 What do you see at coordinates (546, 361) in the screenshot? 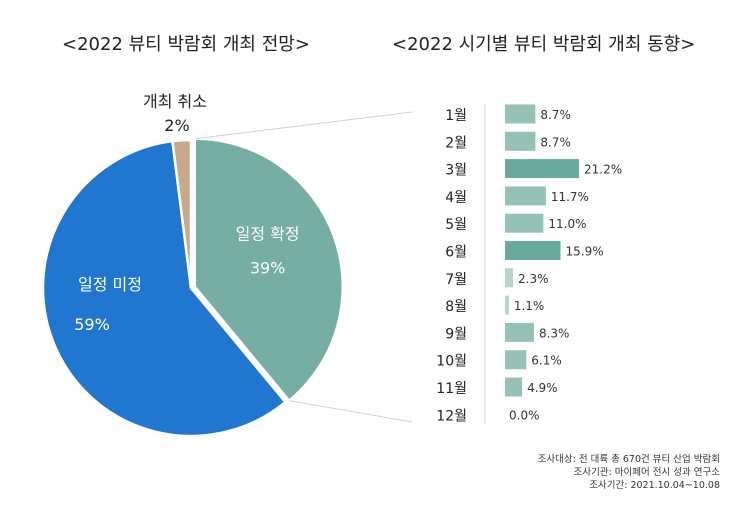
I see `bar-value-label: 6.1%` at bounding box center [546, 361].